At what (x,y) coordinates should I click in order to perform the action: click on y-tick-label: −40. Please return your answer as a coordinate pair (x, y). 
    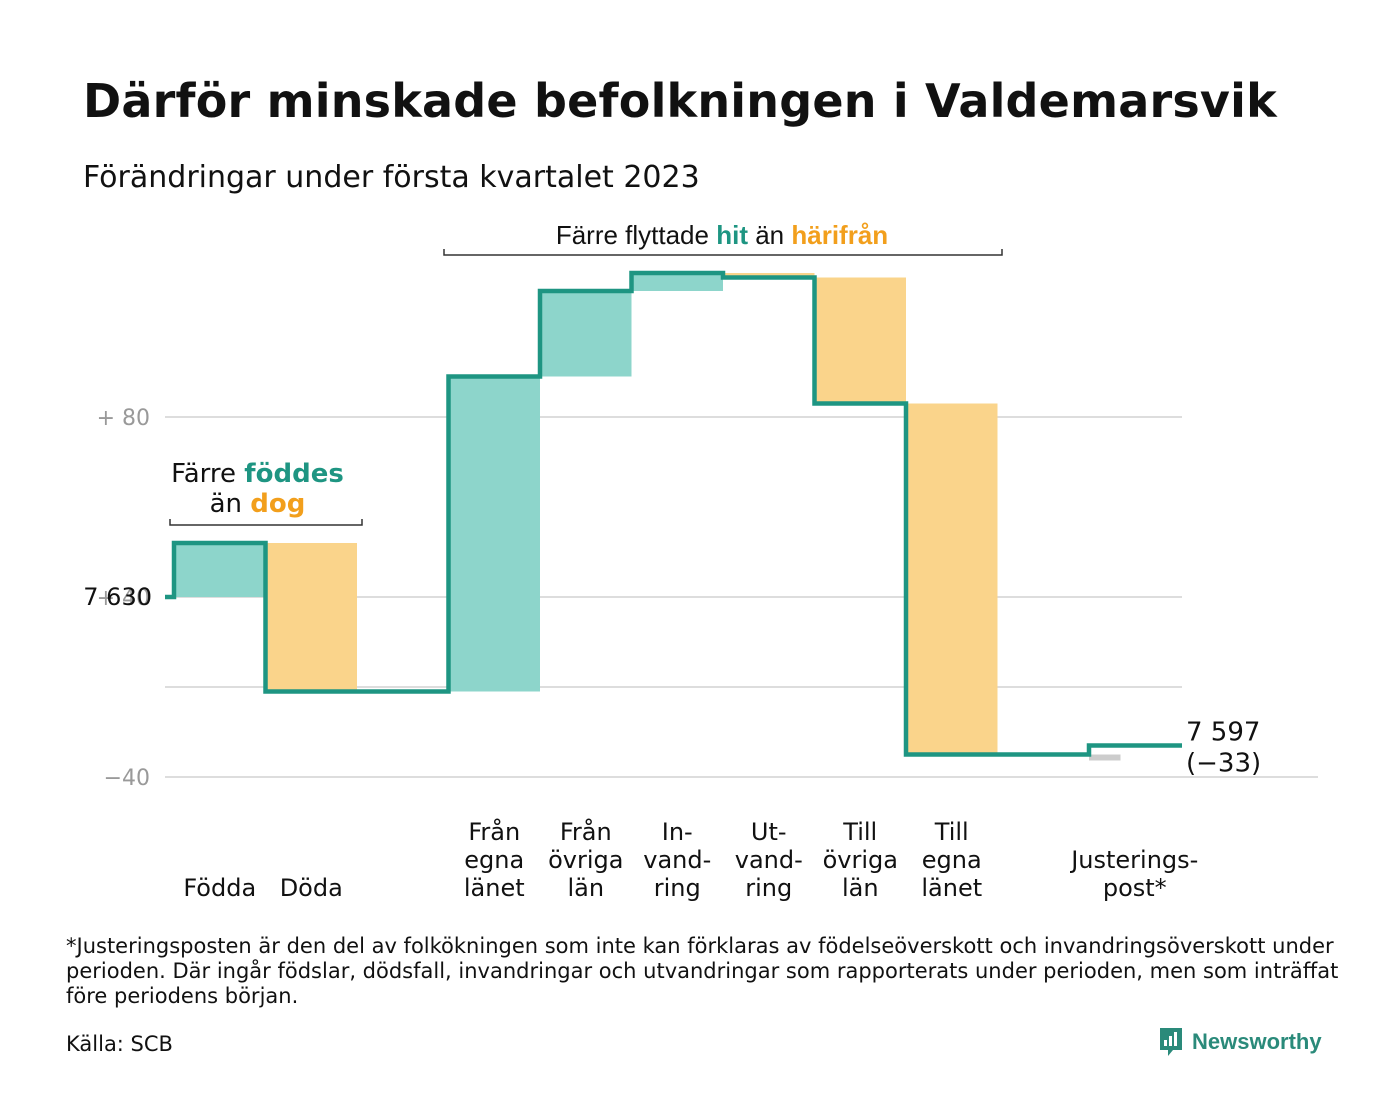
    Looking at the image, I should click on (127, 778).